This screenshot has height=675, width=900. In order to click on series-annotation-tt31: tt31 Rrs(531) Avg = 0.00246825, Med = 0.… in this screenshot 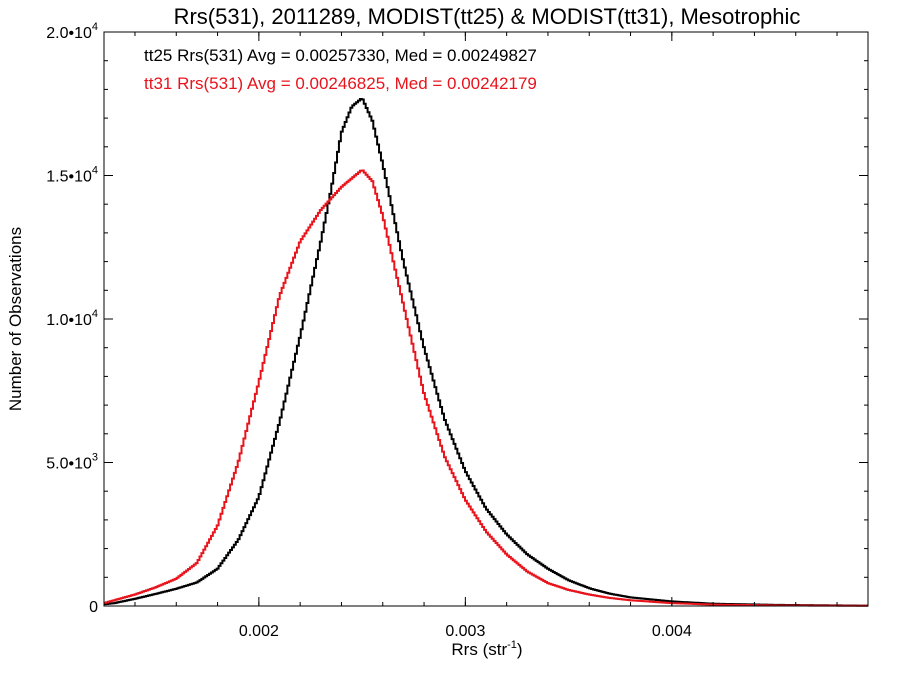, I will do `click(340, 83)`.